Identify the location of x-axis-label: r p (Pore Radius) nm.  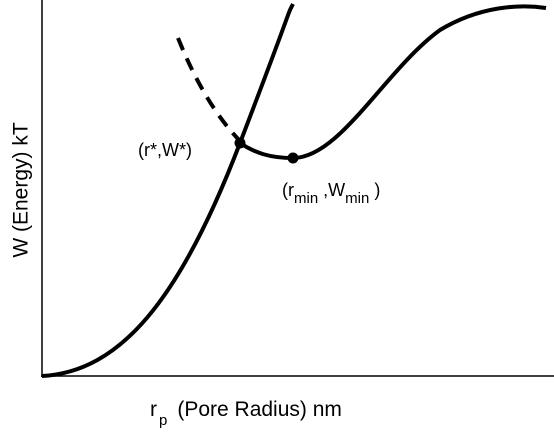
(246, 413).